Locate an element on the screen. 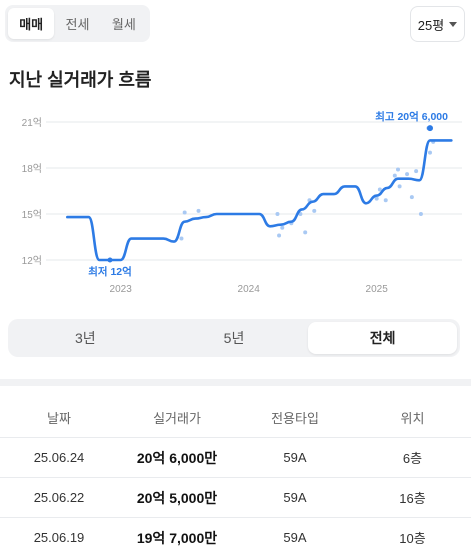 The height and width of the screenshot is (555, 471). max-price-label: 최고 20억 6,000 is located at coordinates (411, 116).